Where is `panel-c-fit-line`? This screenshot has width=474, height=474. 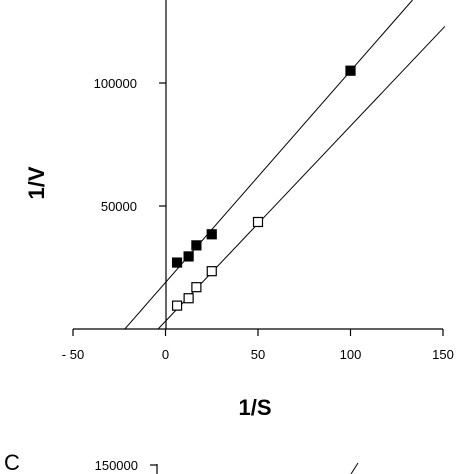 panel-c-fit-line is located at coordinates (354, 468).